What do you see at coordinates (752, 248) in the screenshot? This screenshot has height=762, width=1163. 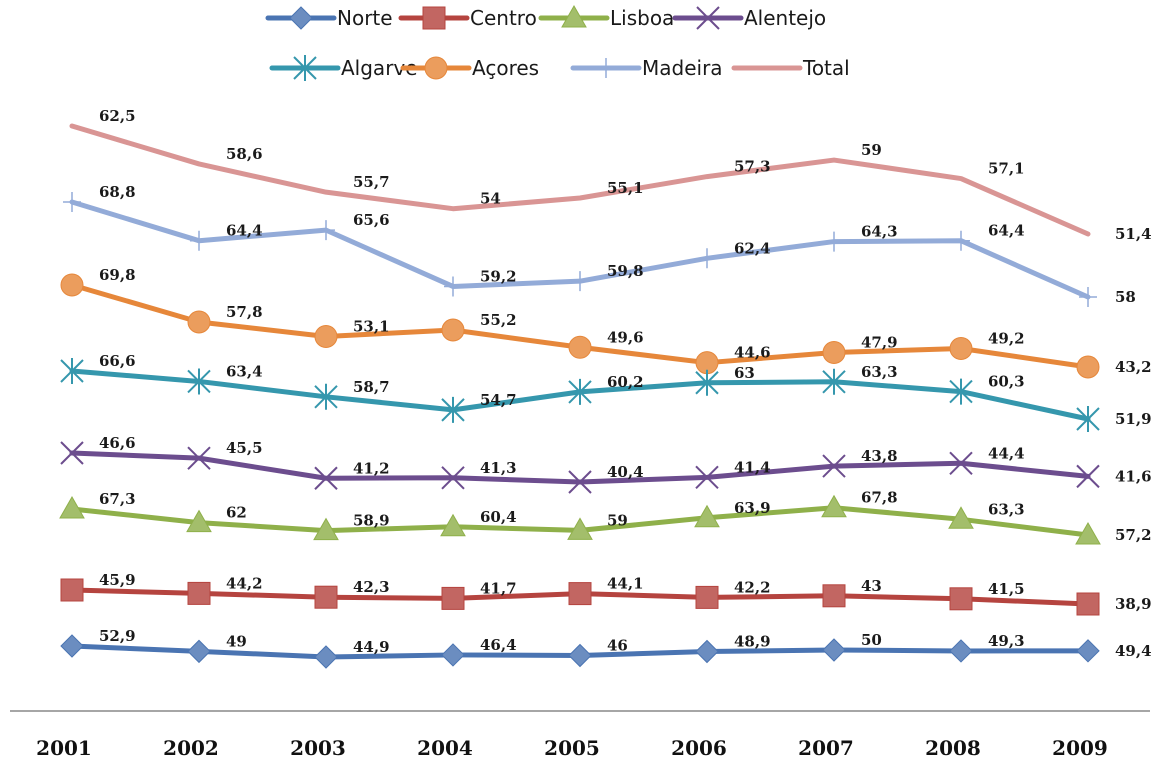 I see `data-label-madeira-2006: 62,4` at bounding box center [752, 248].